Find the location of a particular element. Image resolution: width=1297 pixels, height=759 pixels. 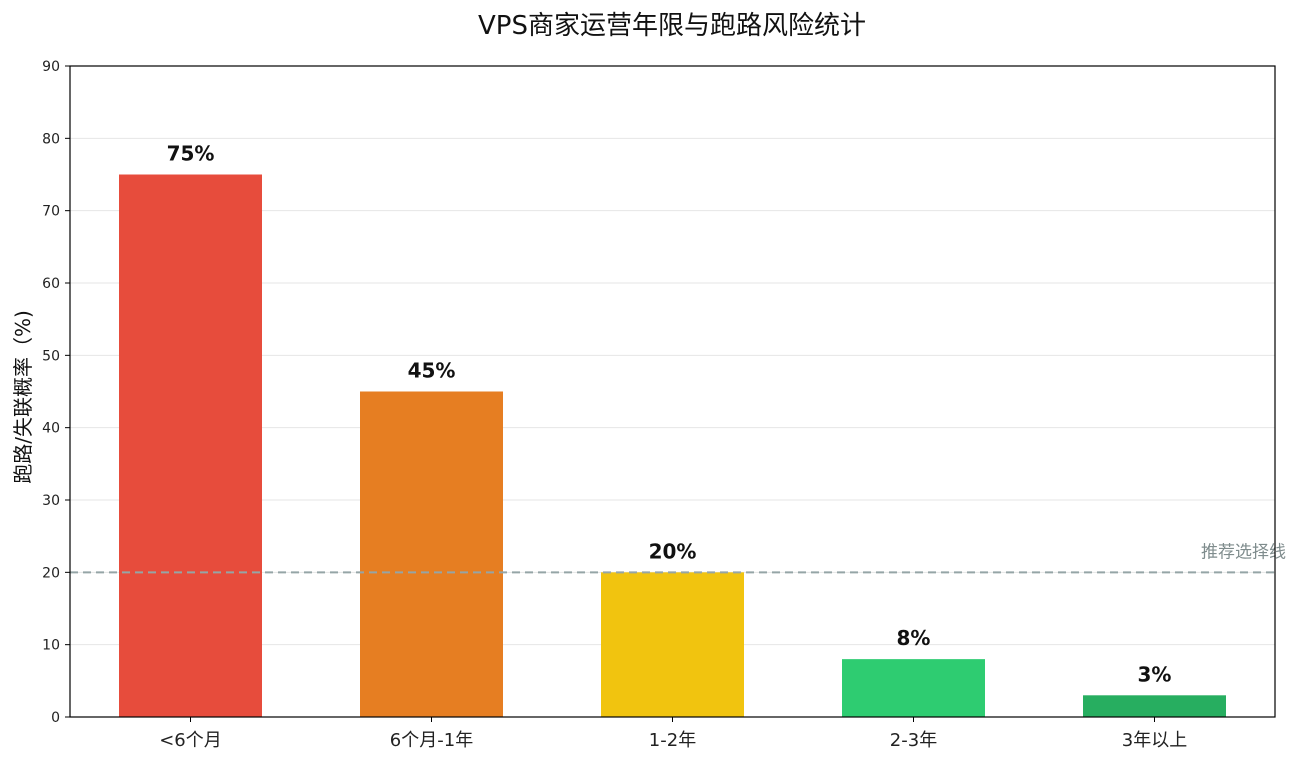

reference-line-label: 推荐选择线 is located at coordinates (1243, 552).